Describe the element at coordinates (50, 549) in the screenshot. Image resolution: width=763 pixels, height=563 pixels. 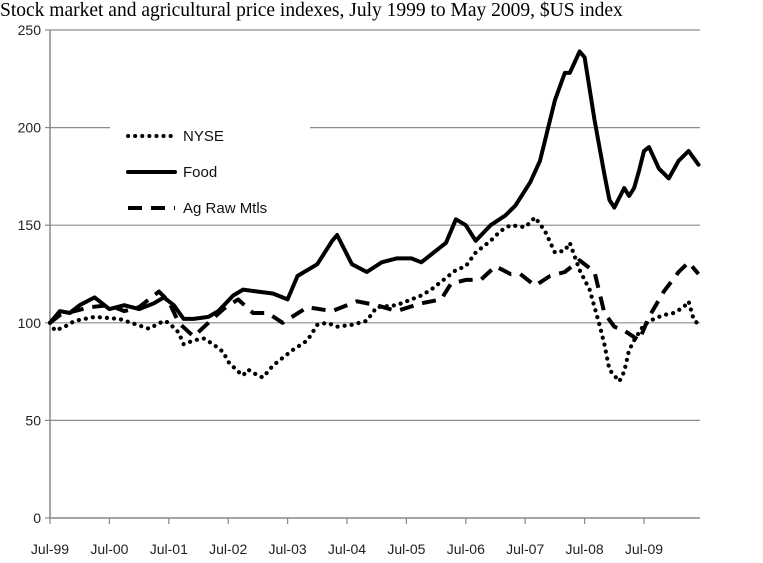
I see `x-tick-label: Jul-99` at that location.